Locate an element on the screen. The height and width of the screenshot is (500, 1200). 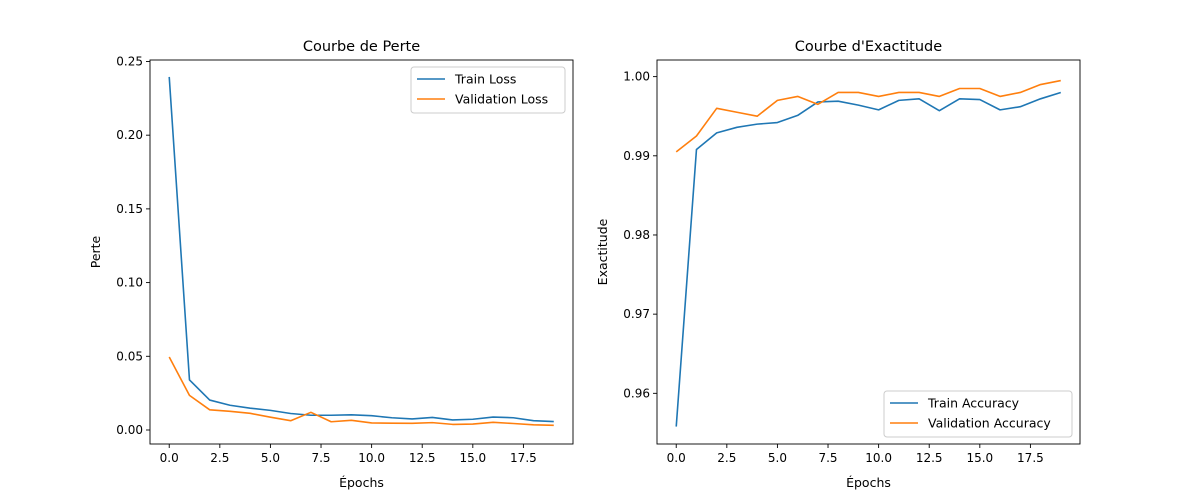
y-axis-label: Exactitude is located at coordinates (602, 251).